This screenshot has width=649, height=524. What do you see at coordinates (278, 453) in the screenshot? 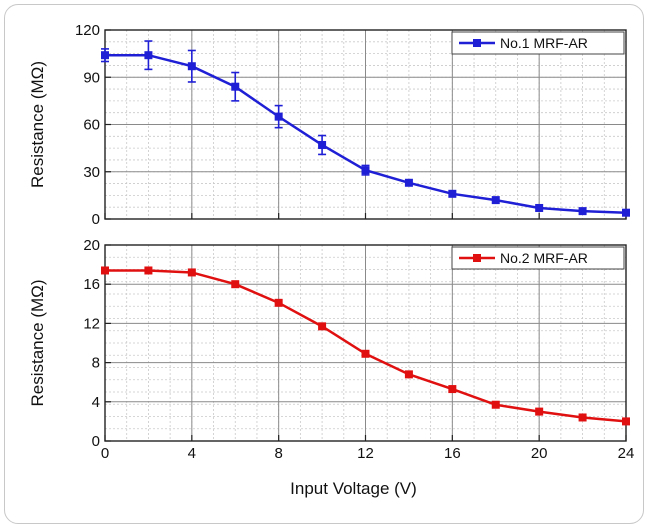
I see `x-tick-label: 8` at bounding box center [278, 453].